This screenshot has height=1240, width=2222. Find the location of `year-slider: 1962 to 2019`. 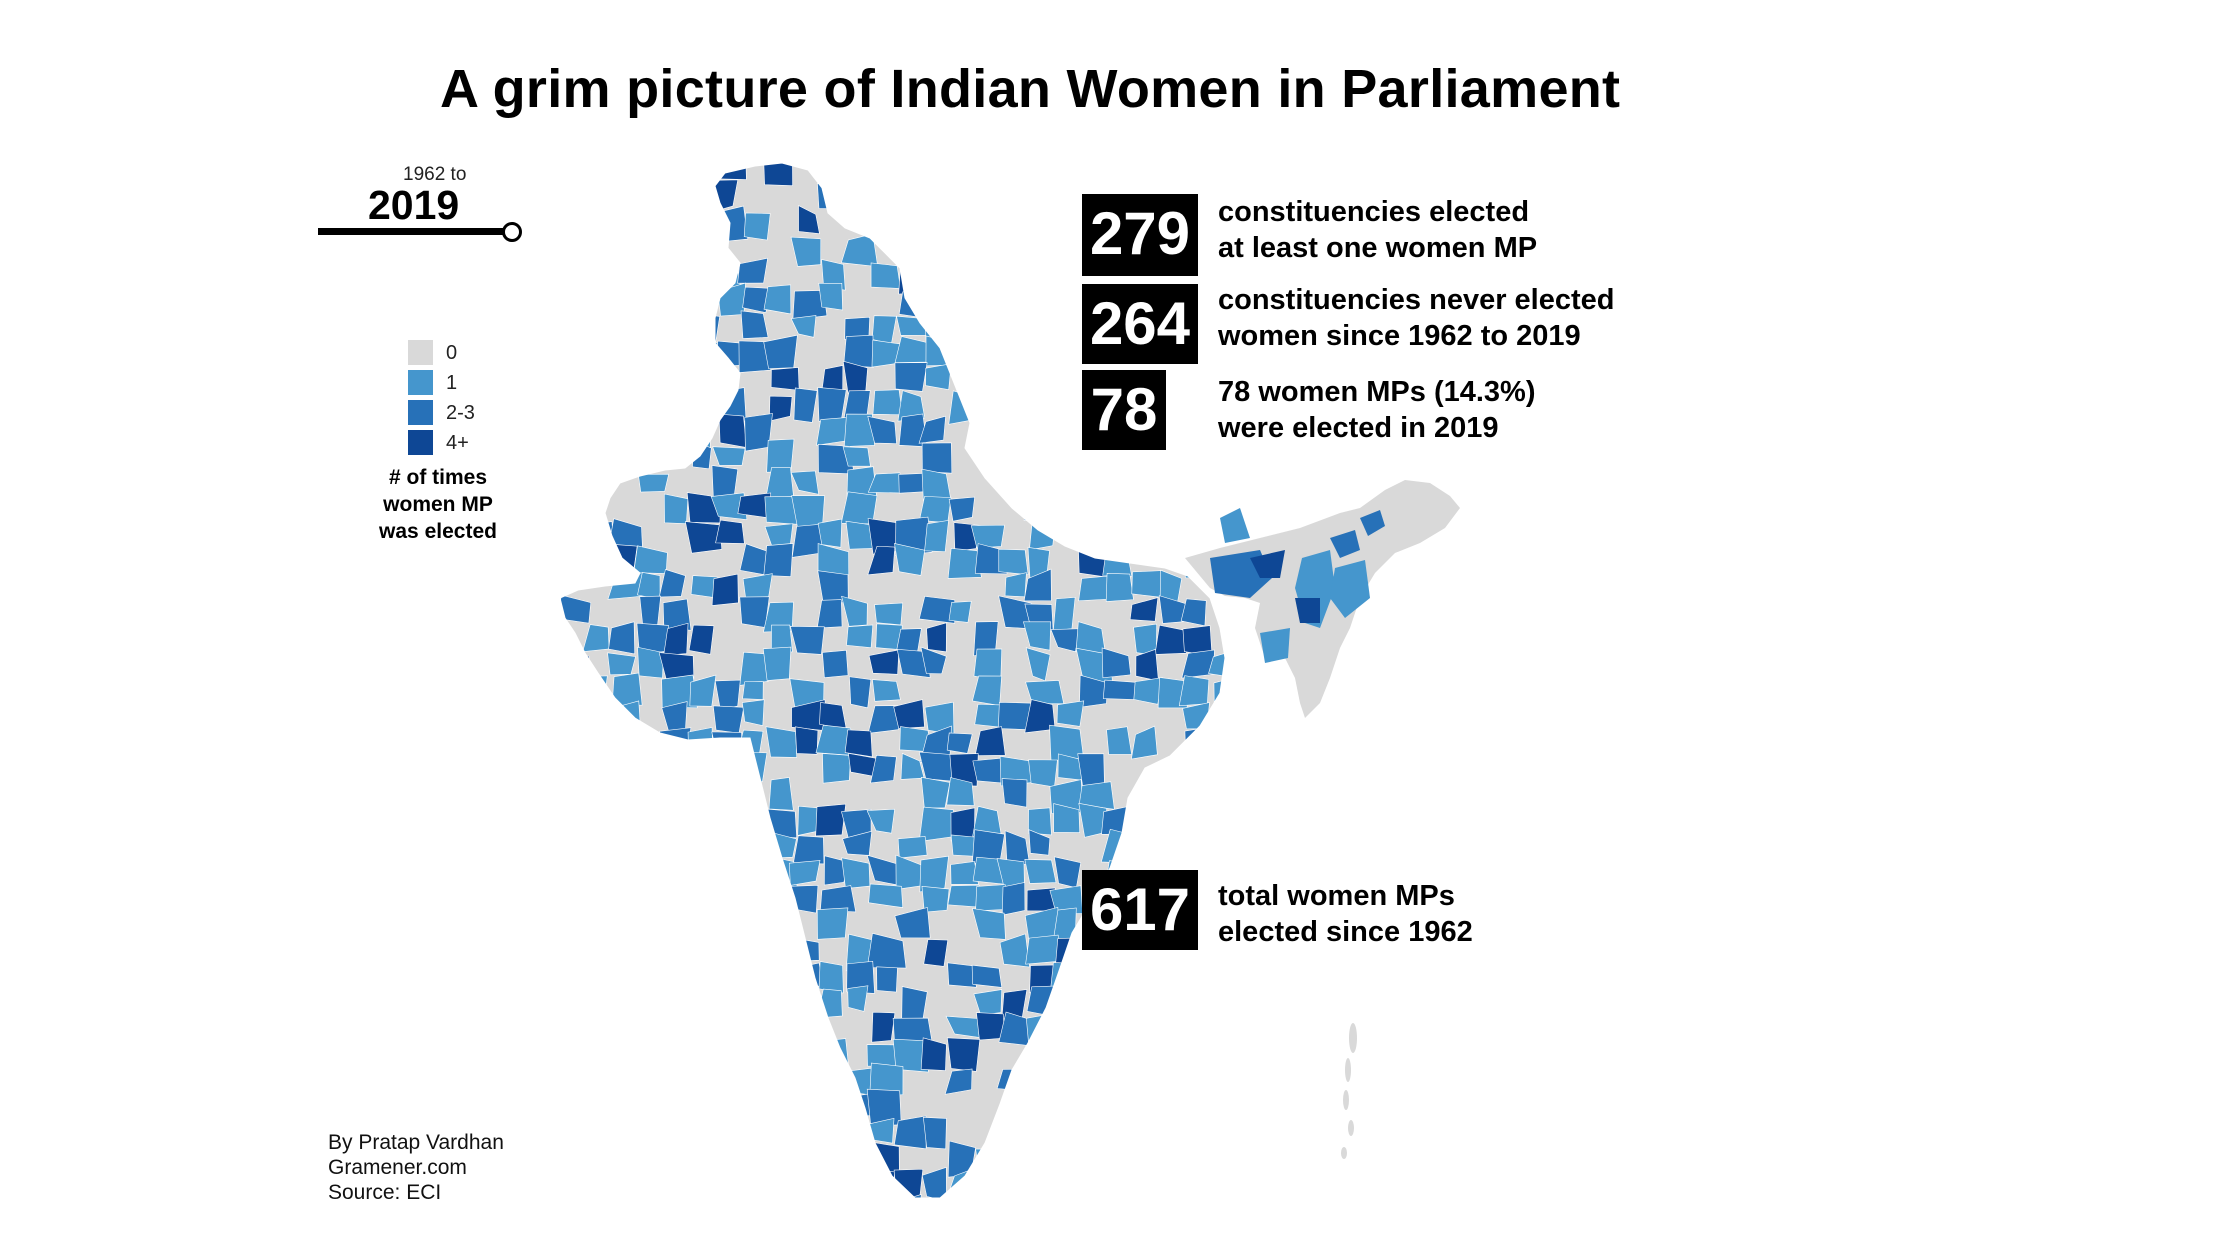

year-slider: 1962 to 2019 is located at coordinates (423, 202).